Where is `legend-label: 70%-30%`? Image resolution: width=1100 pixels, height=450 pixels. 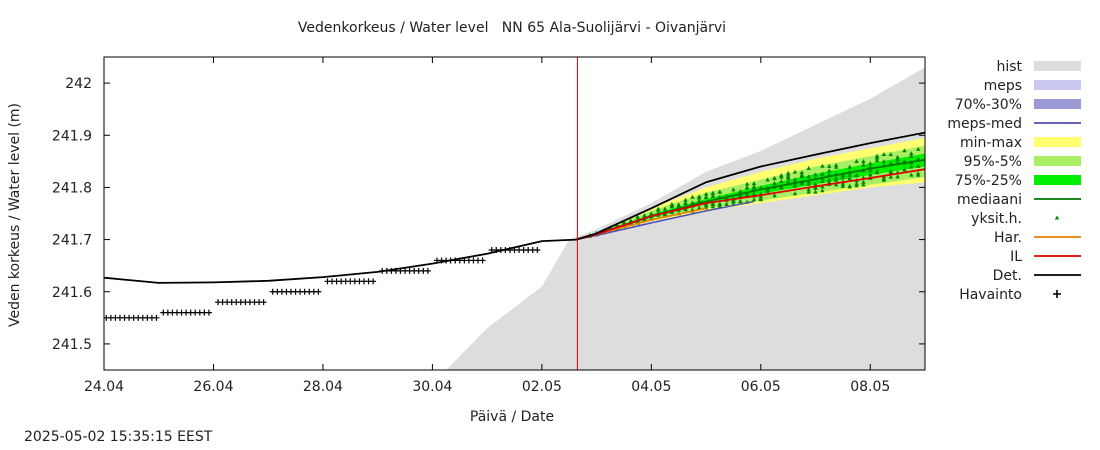 legend-label: 70%-30% is located at coordinates (988, 105).